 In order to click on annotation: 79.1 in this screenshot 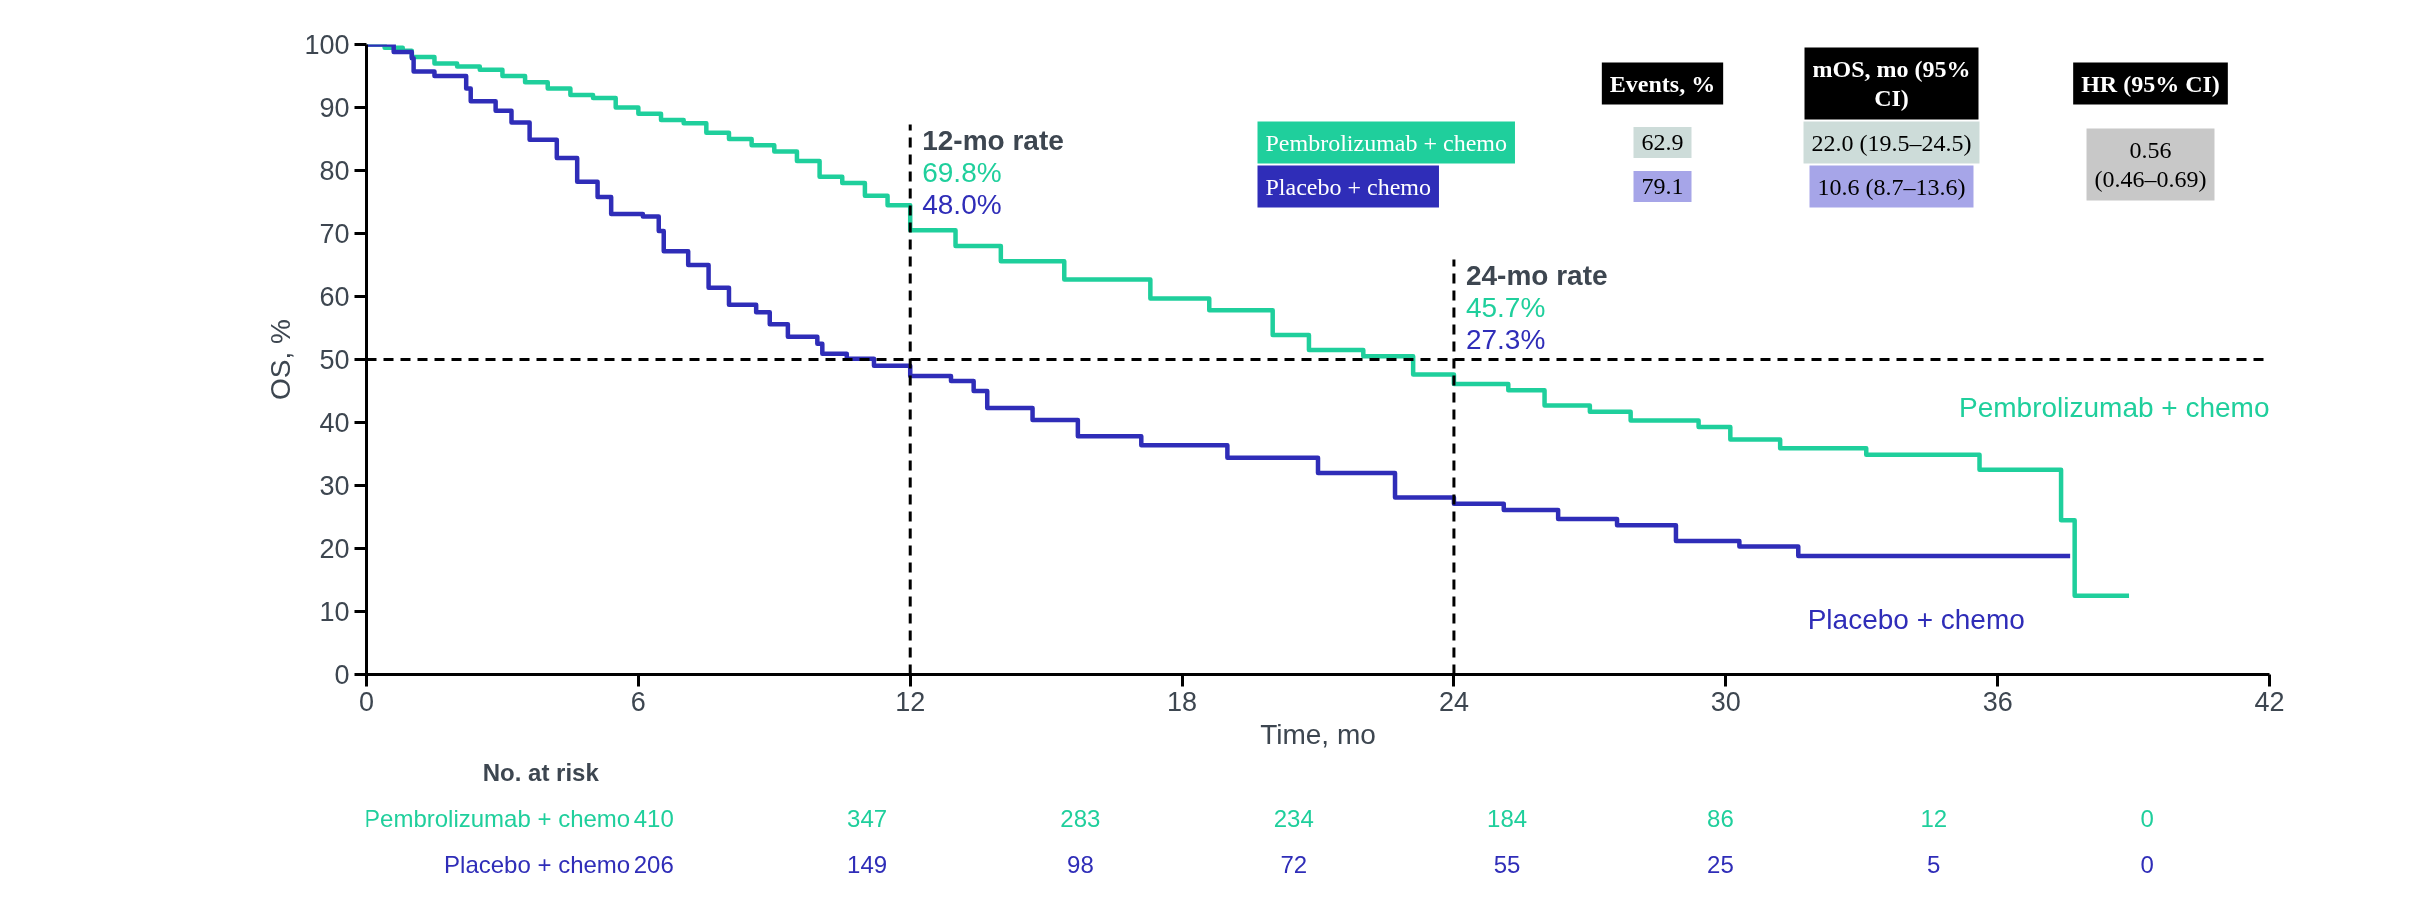, I will do `click(1662, 186)`.